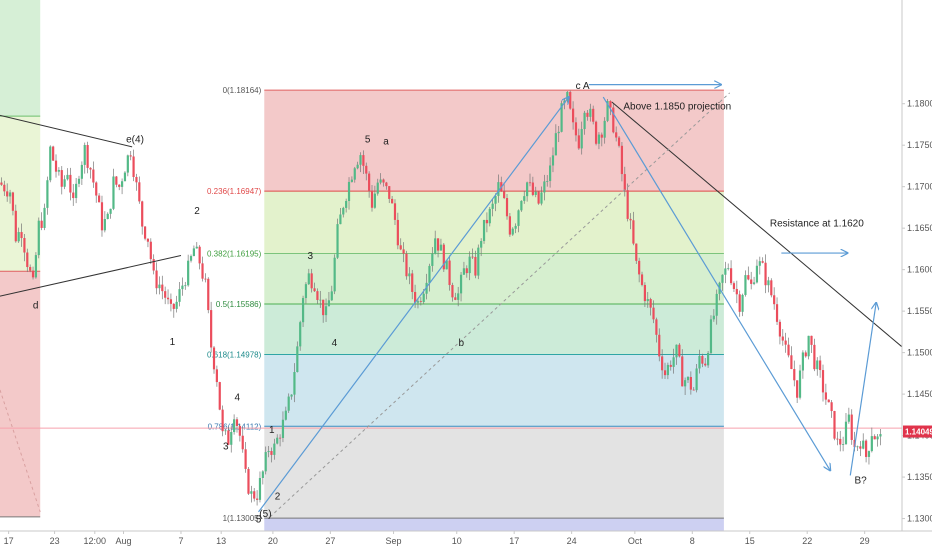  I want to click on price-tick-label: 1.15500, so click(919, 311).